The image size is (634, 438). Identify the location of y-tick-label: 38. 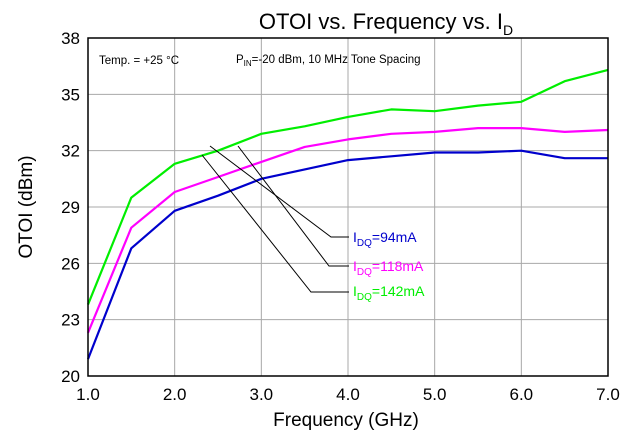
(70, 38).